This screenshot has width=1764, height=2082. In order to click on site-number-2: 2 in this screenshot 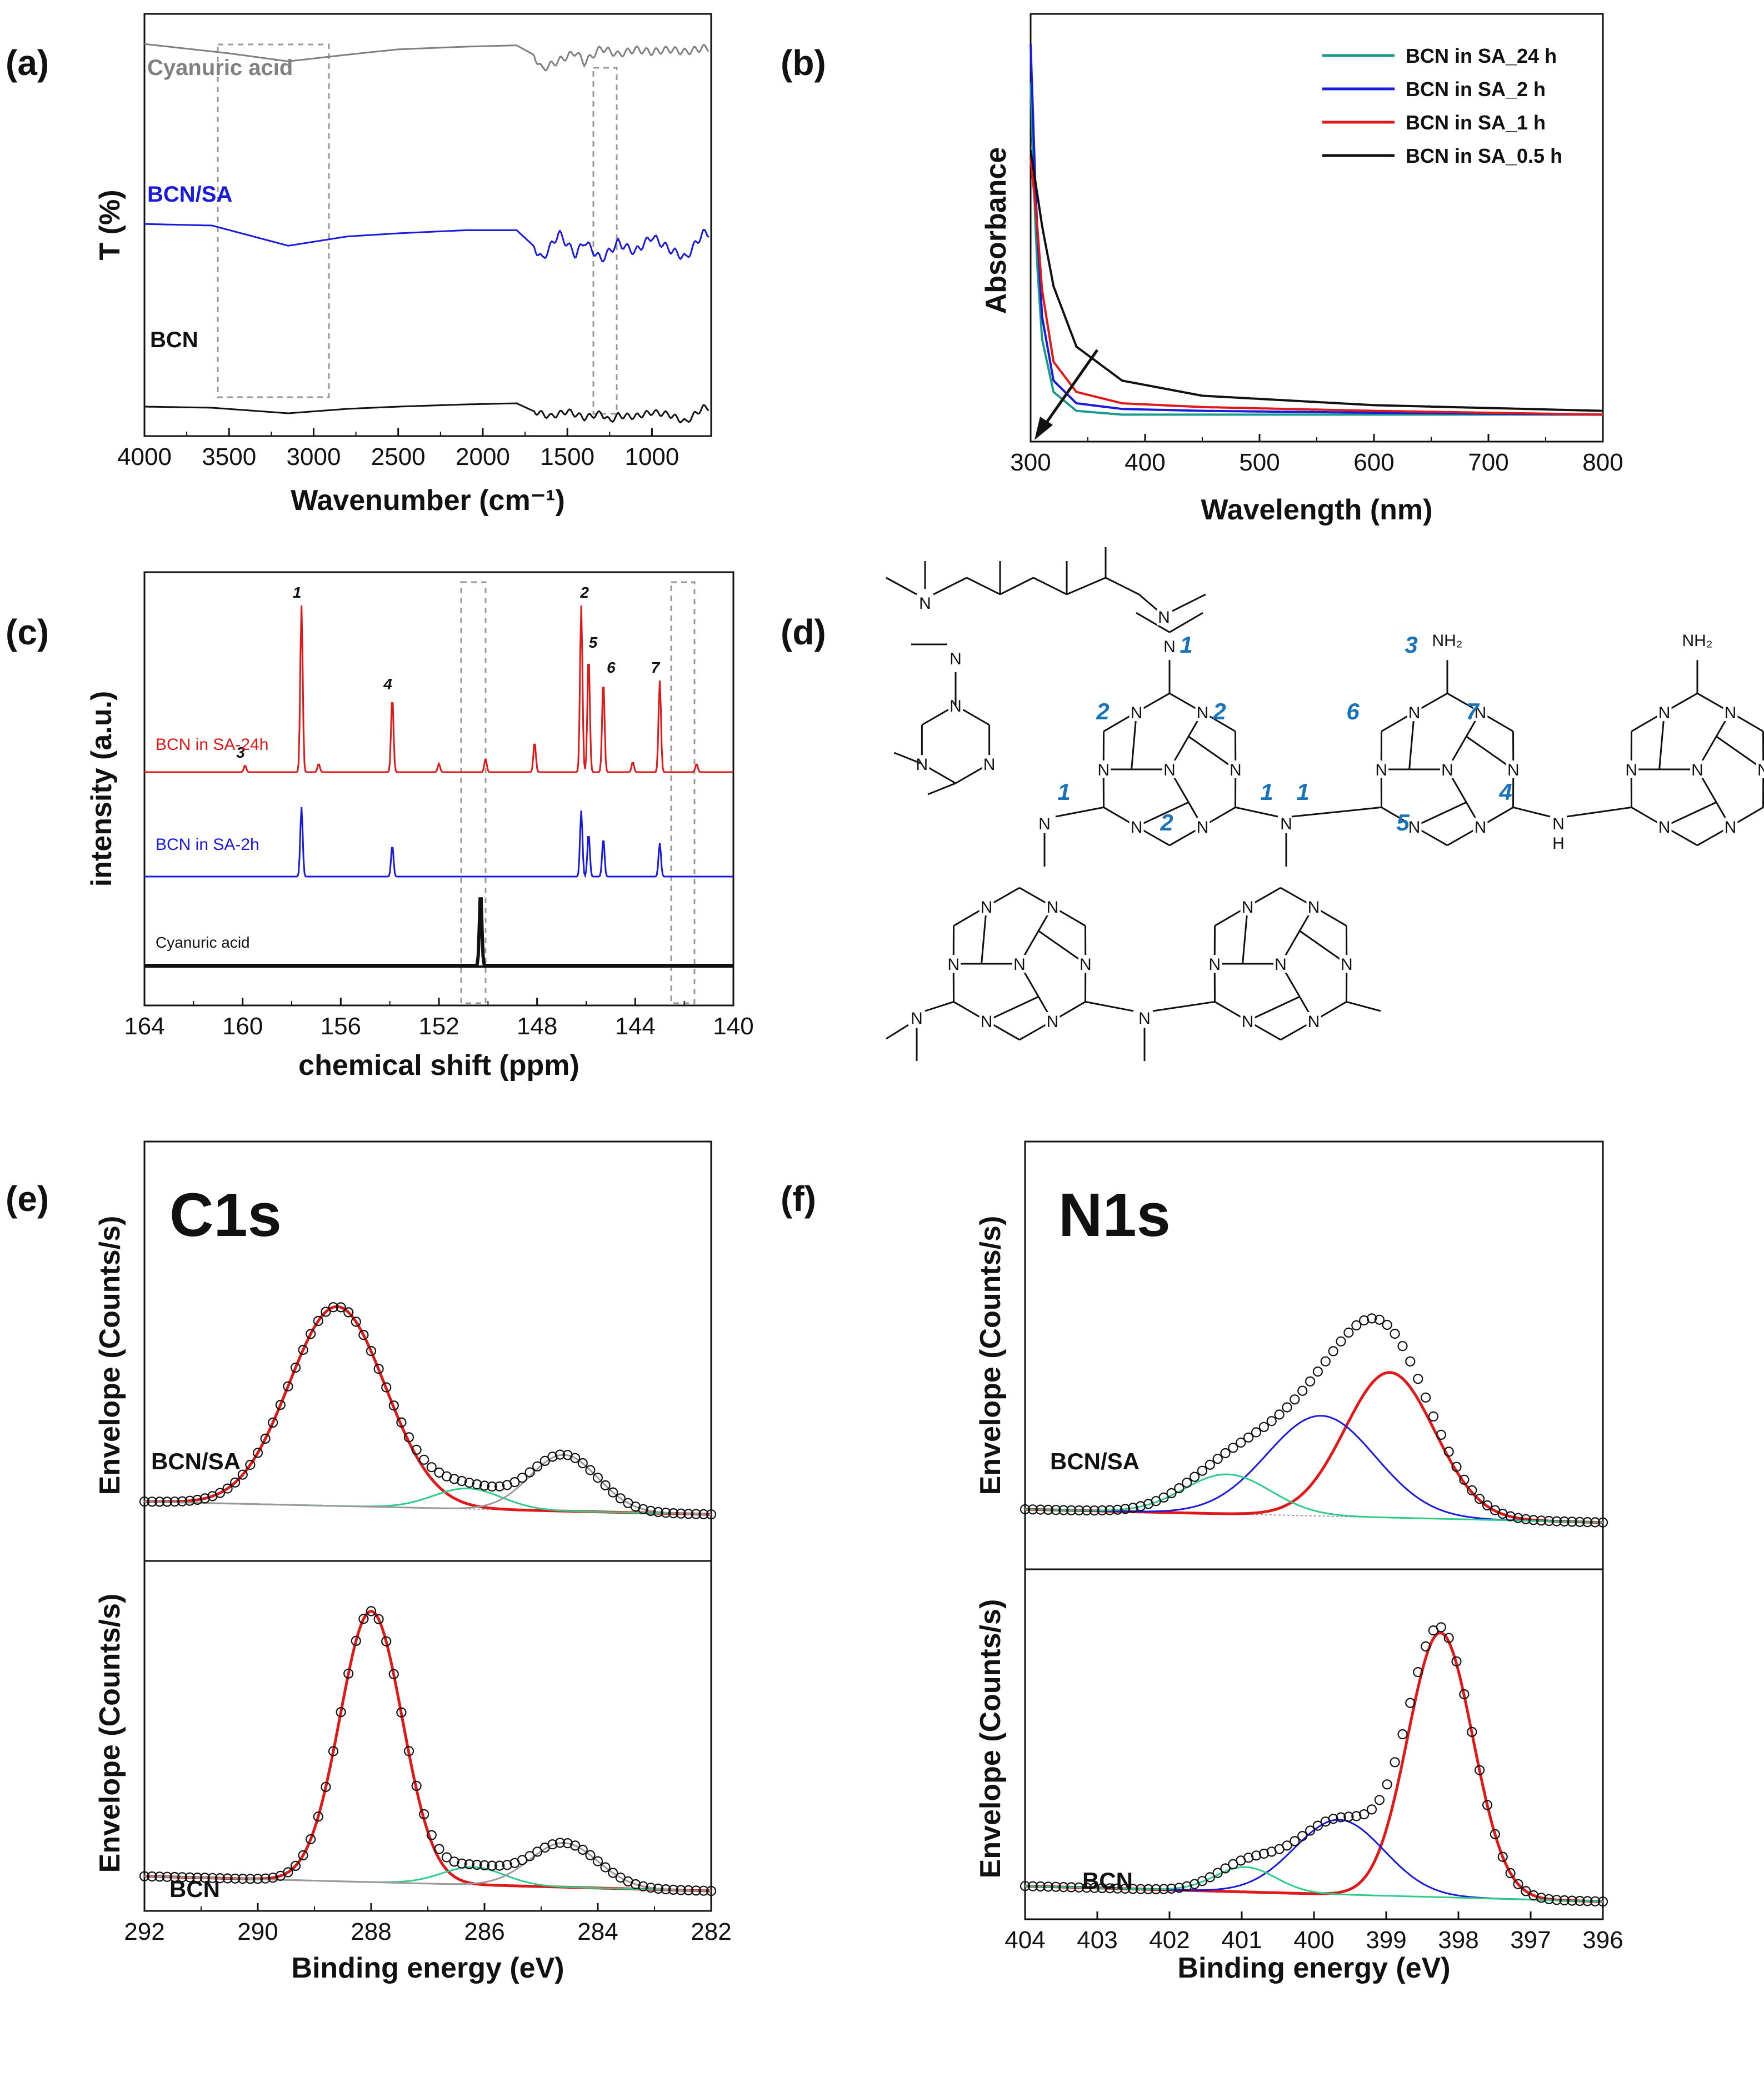, I will do `click(1102, 711)`.